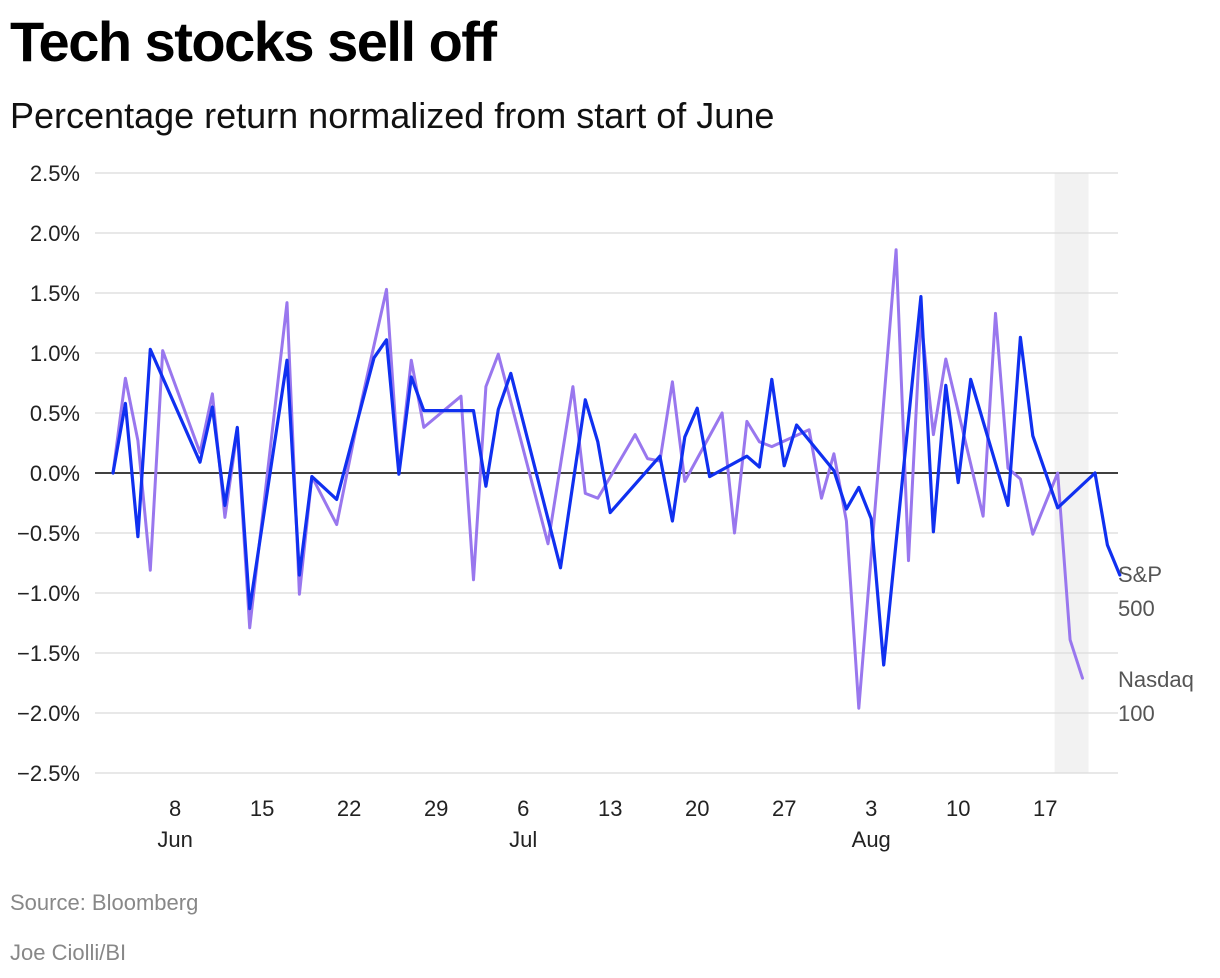 The width and height of the screenshot is (1220, 978). I want to click on y-tick-label: −2.0%, so click(48, 713).